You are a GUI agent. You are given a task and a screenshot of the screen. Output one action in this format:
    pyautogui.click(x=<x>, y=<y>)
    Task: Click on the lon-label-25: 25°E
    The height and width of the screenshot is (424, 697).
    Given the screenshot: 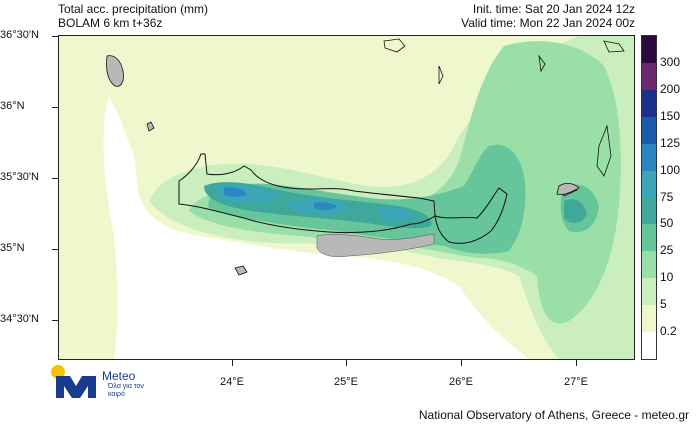 What is the action you would take?
    pyautogui.click(x=346, y=382)
    